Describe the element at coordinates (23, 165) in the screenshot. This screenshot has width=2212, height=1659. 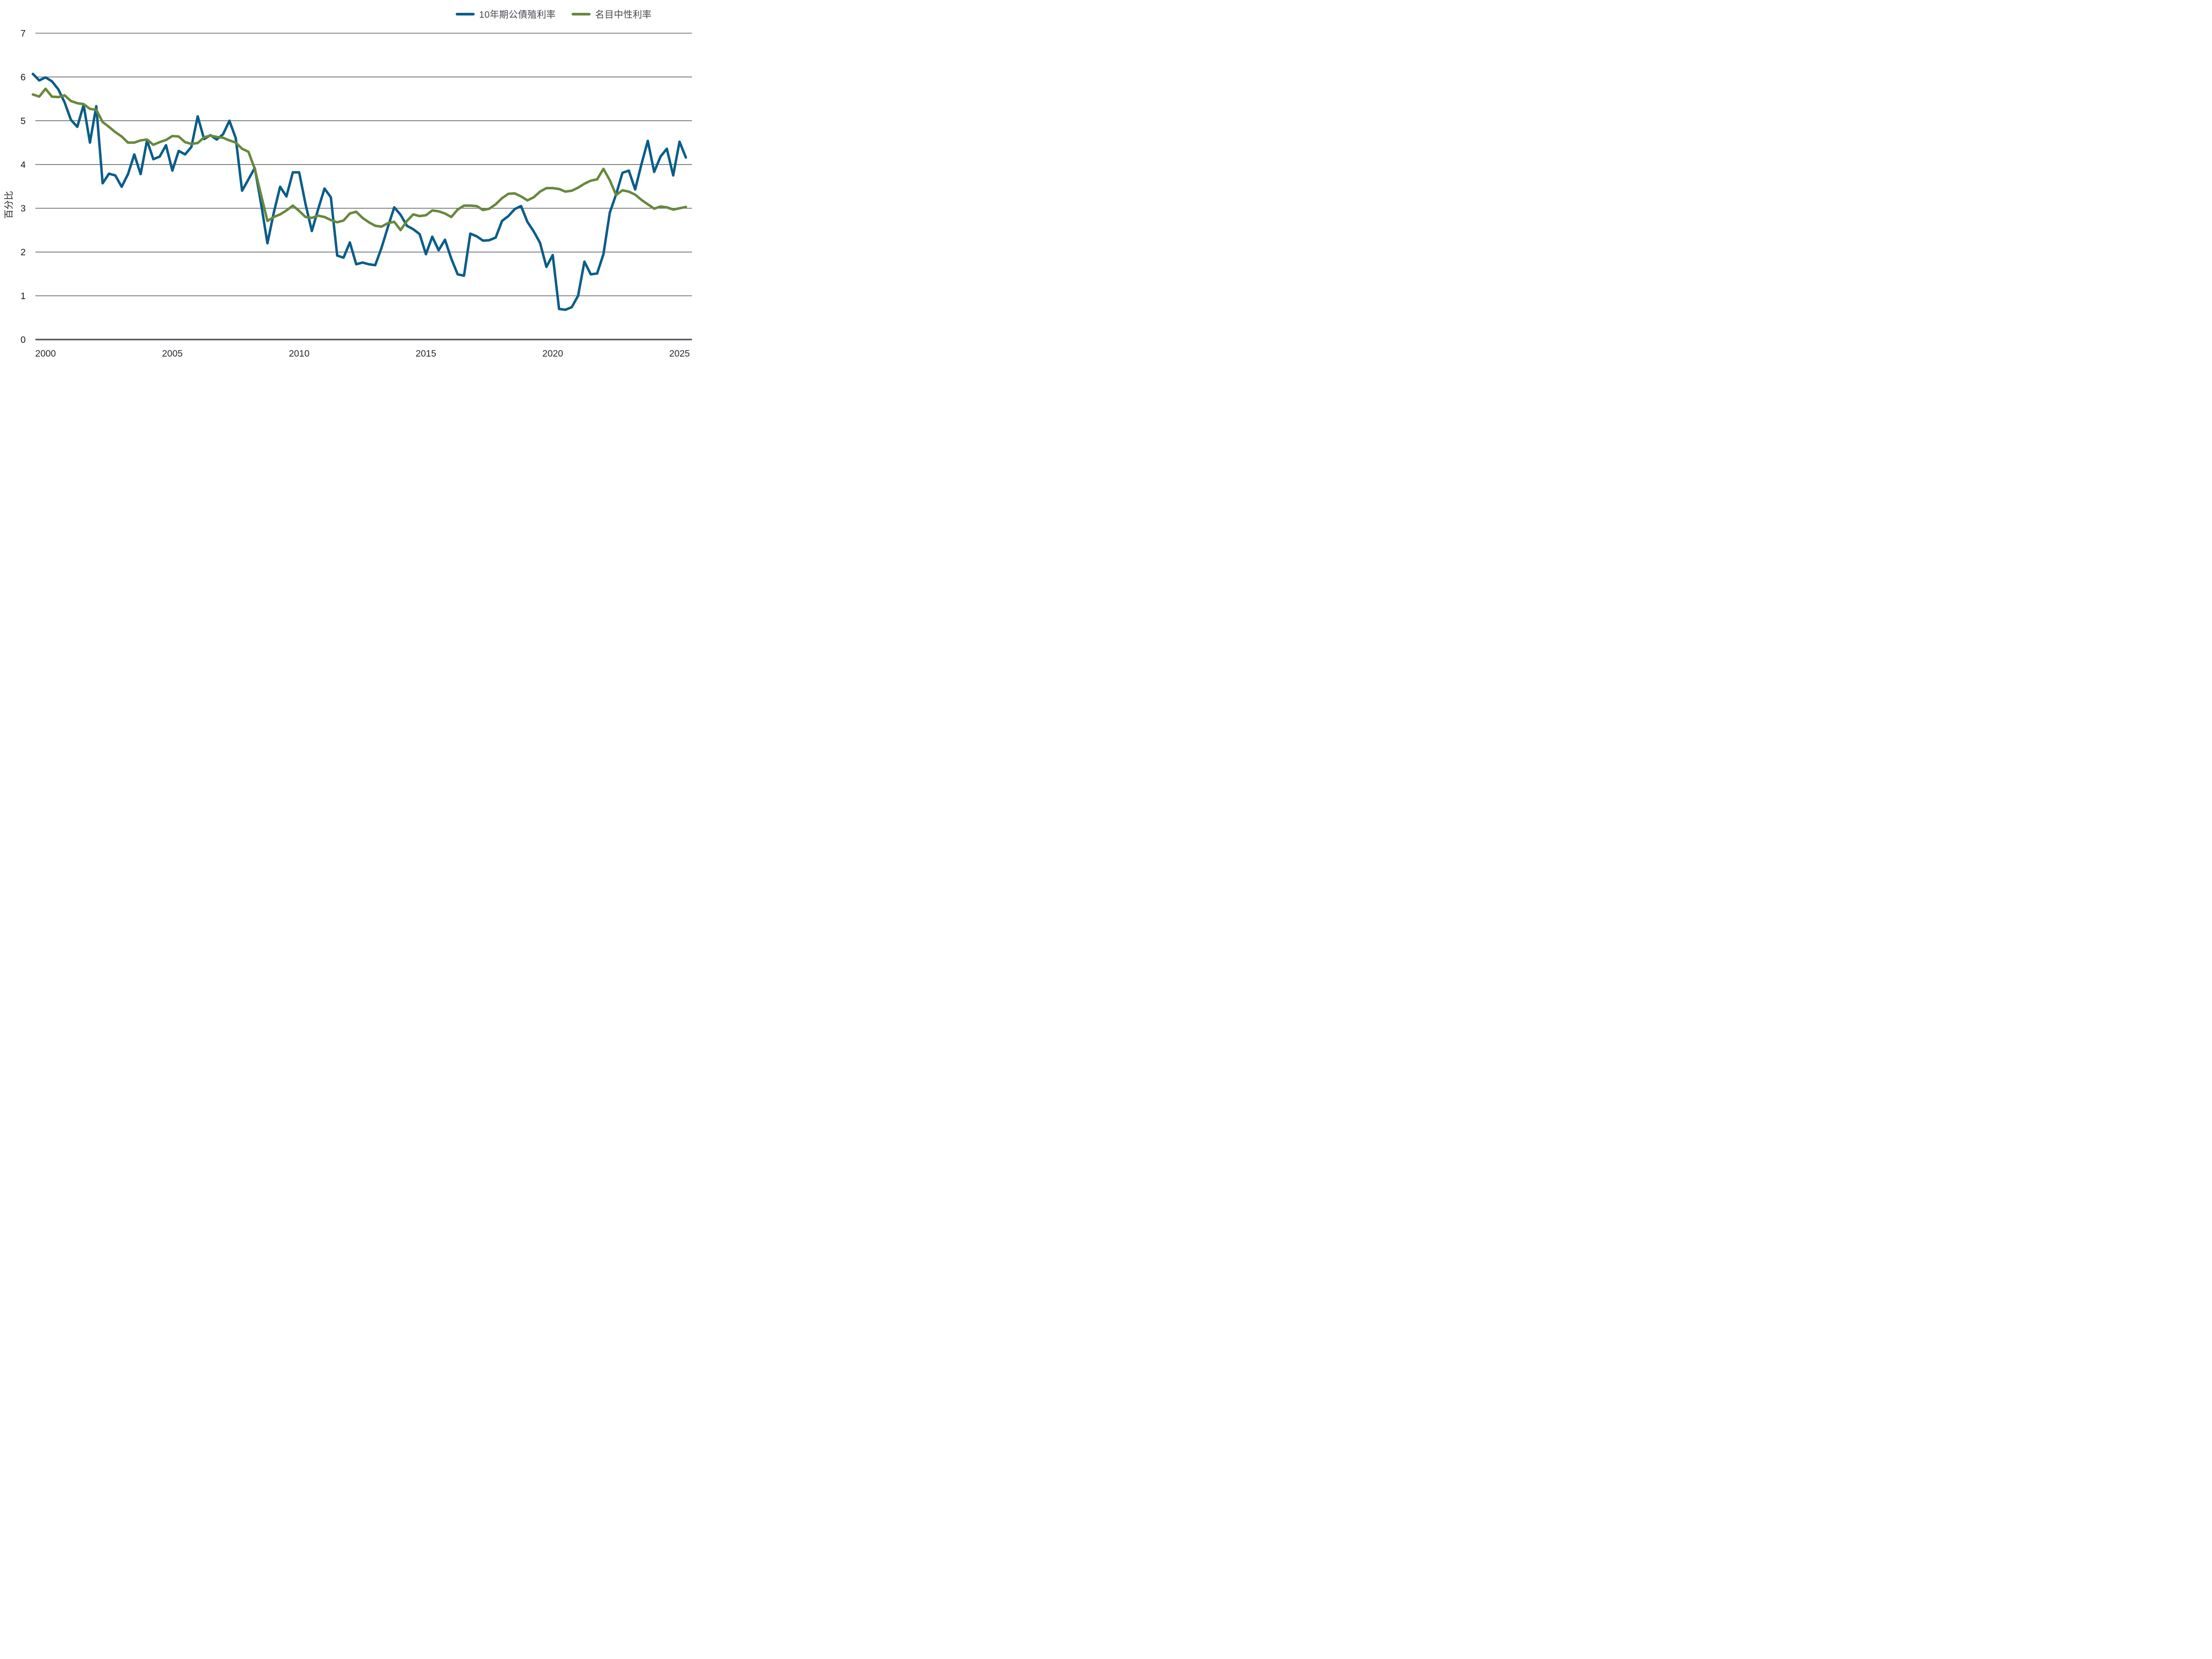
I see `y-tick-4: 4` at that location.